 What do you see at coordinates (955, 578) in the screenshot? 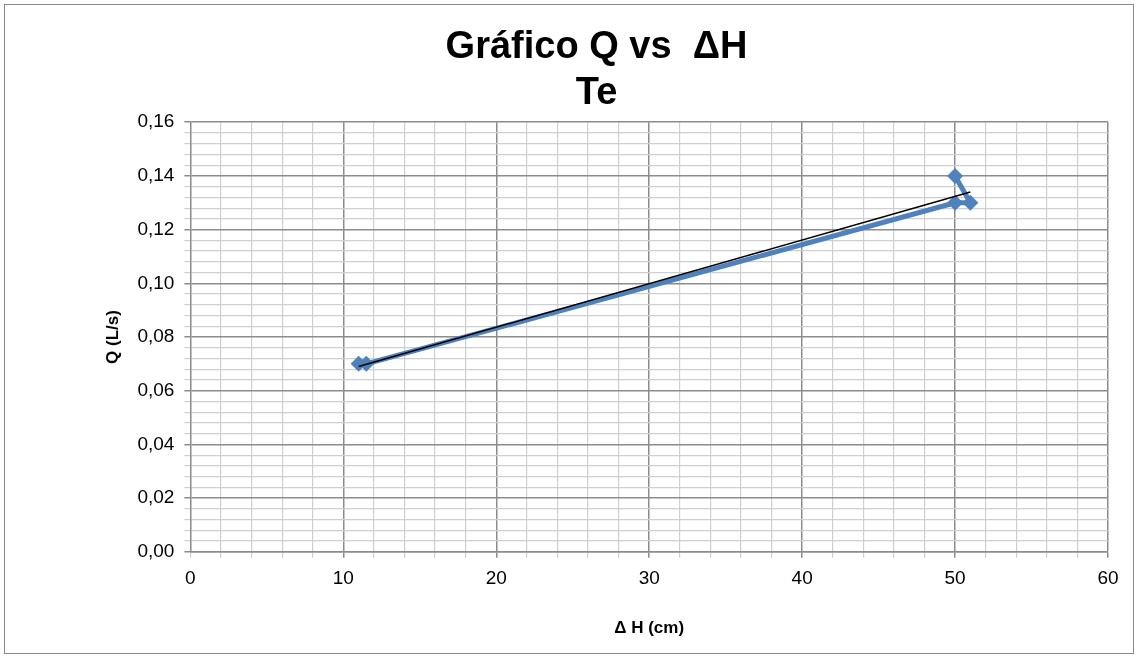
I see `x-tick-label: 50` at bounding box center [955, 578].